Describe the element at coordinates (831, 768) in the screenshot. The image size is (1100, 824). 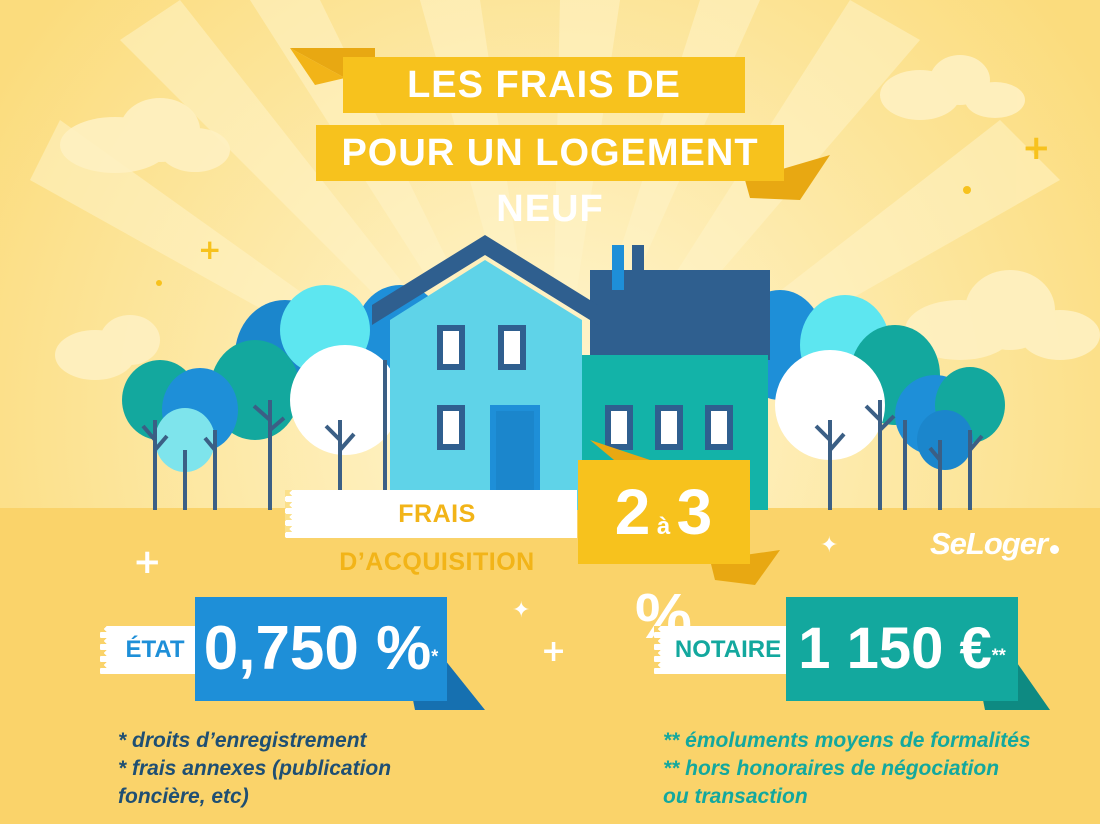
I see `note-right-2: ** hors honoraires de négociation` at that location.